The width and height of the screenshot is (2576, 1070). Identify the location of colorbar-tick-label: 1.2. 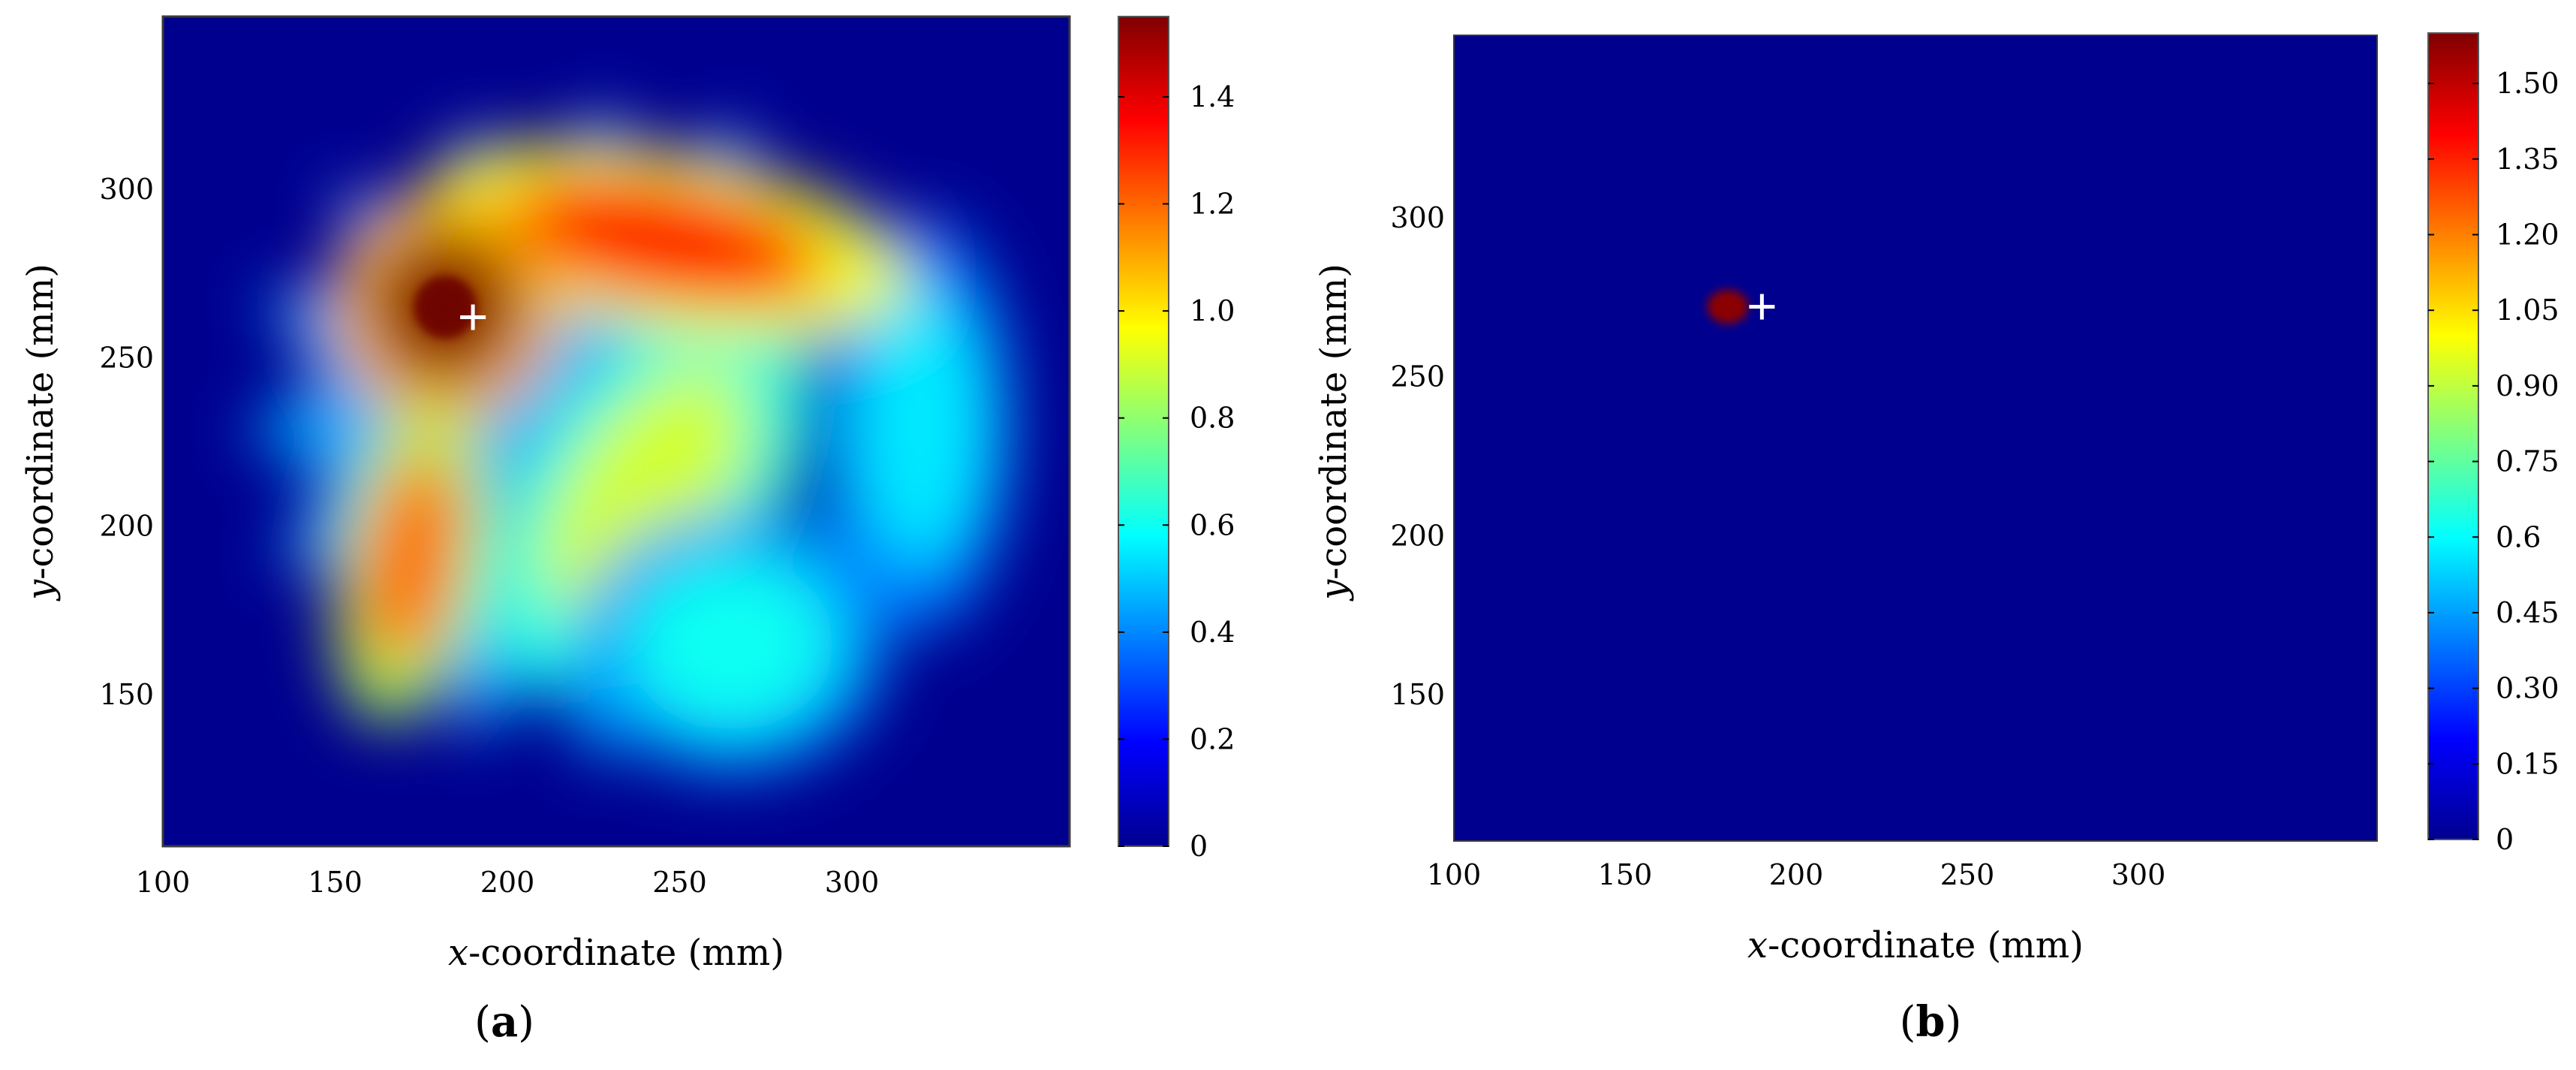
(1212, 204).